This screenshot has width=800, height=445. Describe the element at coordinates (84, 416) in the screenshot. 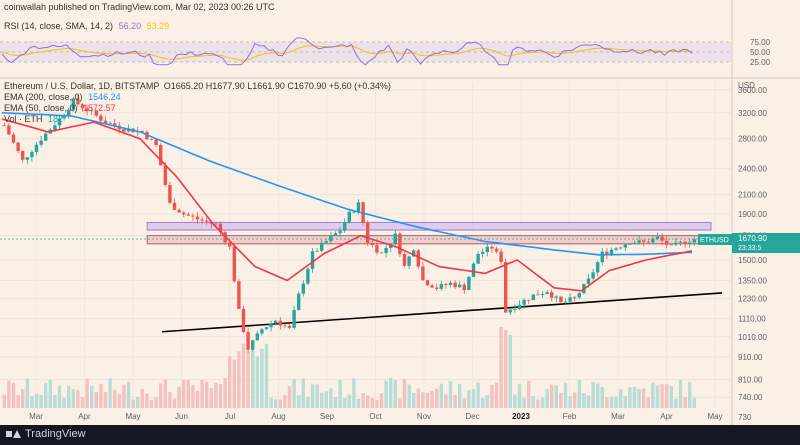

I see `x-tick-label: Apr` at that location.